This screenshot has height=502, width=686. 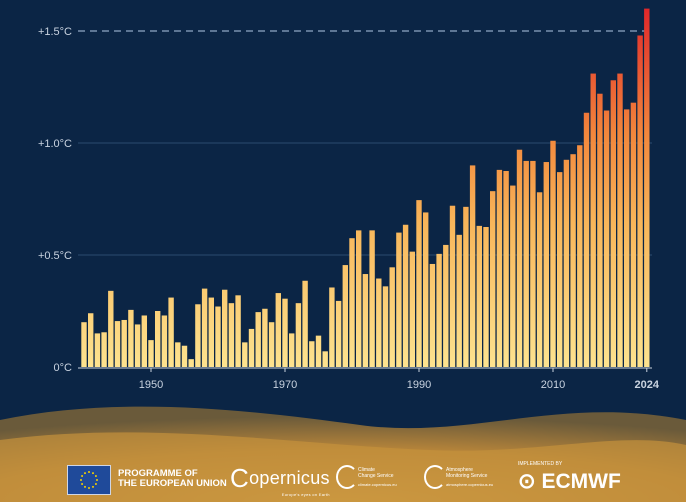 I want to click on bar-2006, so click(x=526, y=263).